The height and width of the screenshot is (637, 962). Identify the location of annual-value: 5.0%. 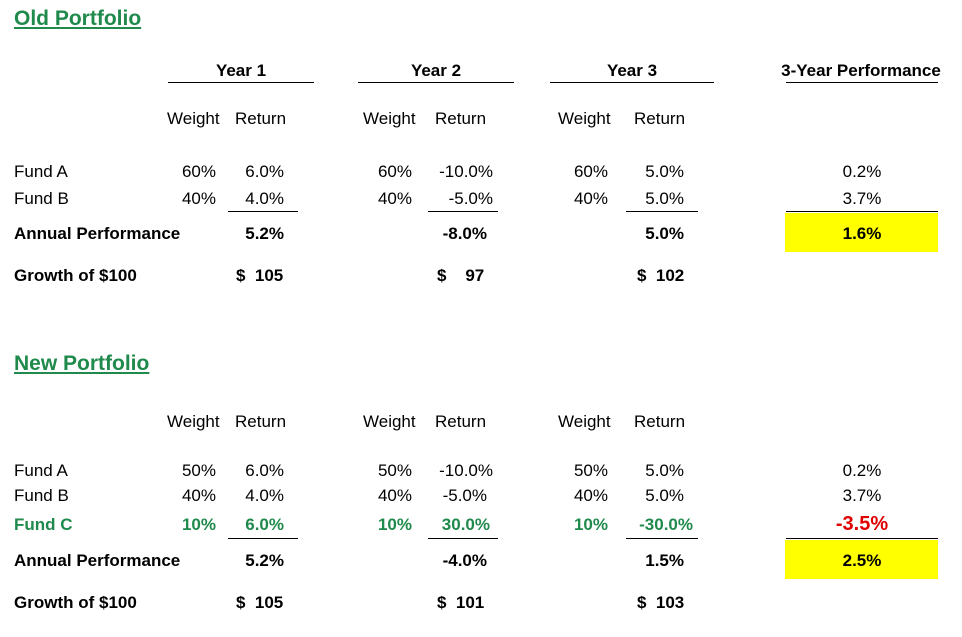
(664, 233).